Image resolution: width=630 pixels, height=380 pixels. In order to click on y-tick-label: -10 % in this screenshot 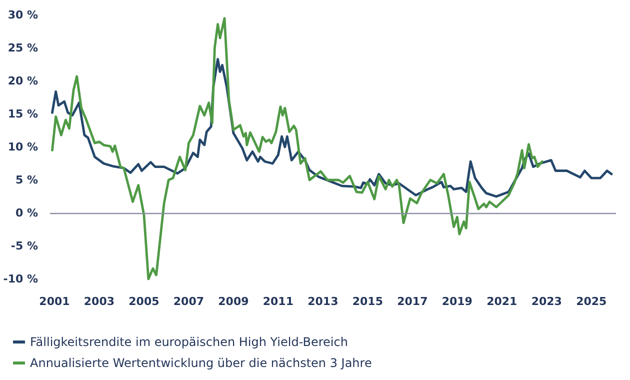, I will do `click(20, 279)`.